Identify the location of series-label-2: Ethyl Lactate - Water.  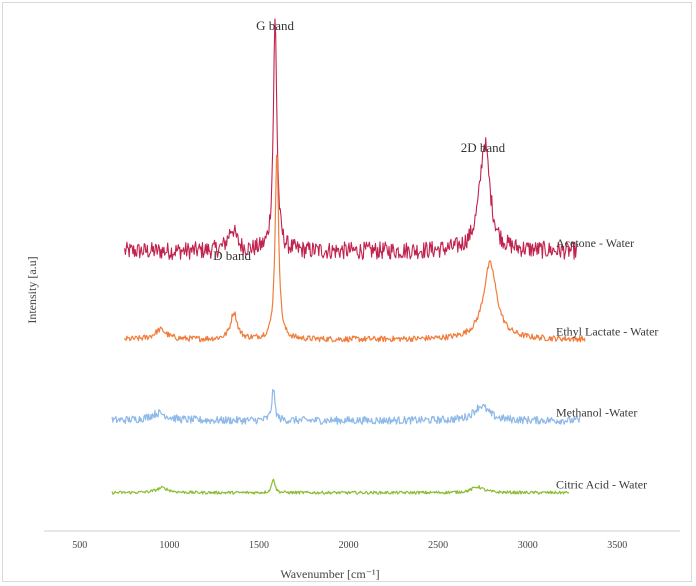
(607, 332).